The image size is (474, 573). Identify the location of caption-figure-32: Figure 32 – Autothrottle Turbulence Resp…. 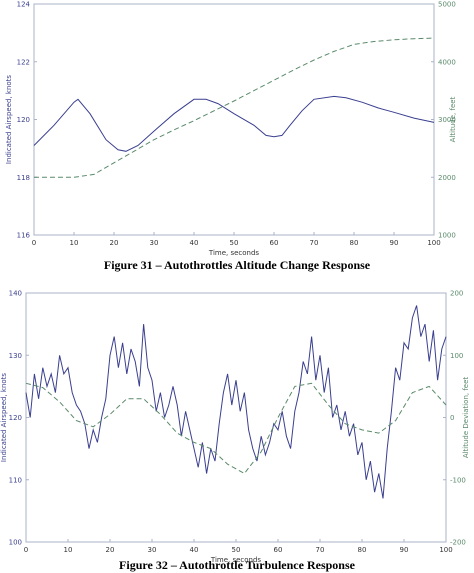
(237, 565).